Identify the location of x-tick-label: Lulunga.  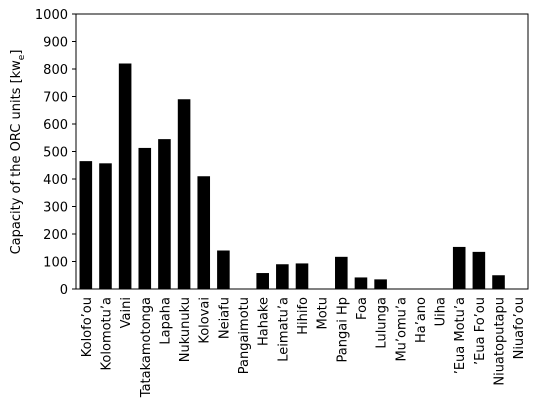
(382, 323).